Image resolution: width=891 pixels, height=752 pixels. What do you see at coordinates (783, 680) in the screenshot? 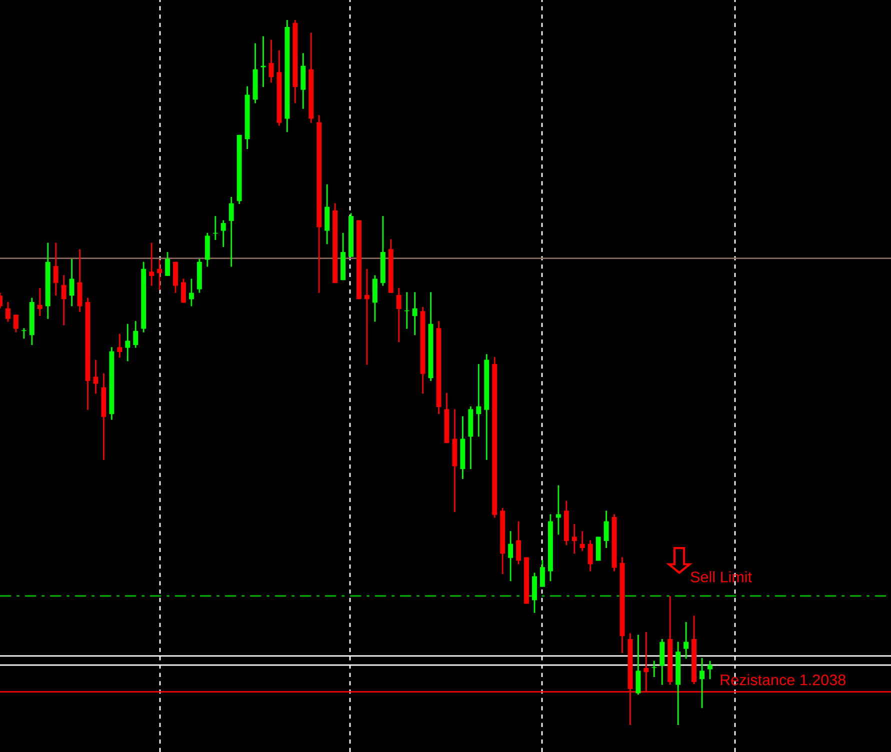
I see `ref-line-label: Rezistance 1.2038` at bounding box center [783, 680].